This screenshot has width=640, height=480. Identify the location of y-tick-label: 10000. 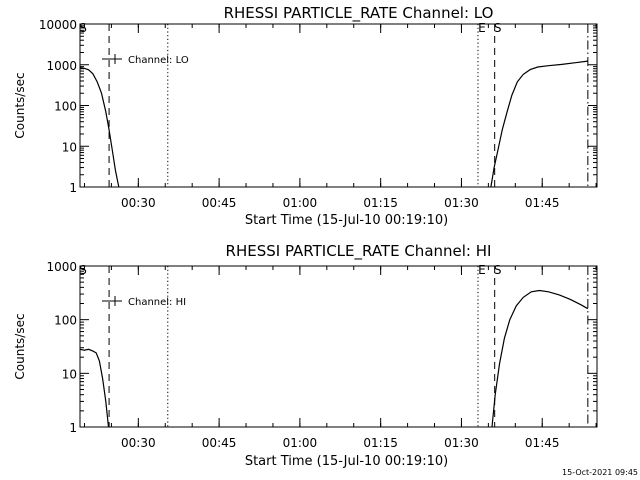
(58, 25).